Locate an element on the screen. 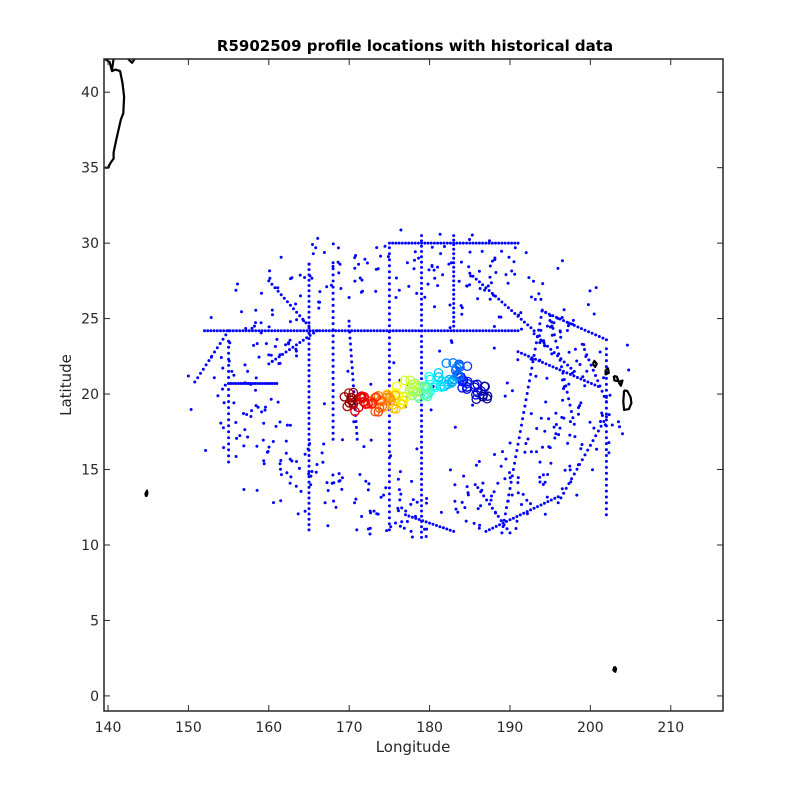  x-tick-label: 180 is located at coordinates (429, 728).